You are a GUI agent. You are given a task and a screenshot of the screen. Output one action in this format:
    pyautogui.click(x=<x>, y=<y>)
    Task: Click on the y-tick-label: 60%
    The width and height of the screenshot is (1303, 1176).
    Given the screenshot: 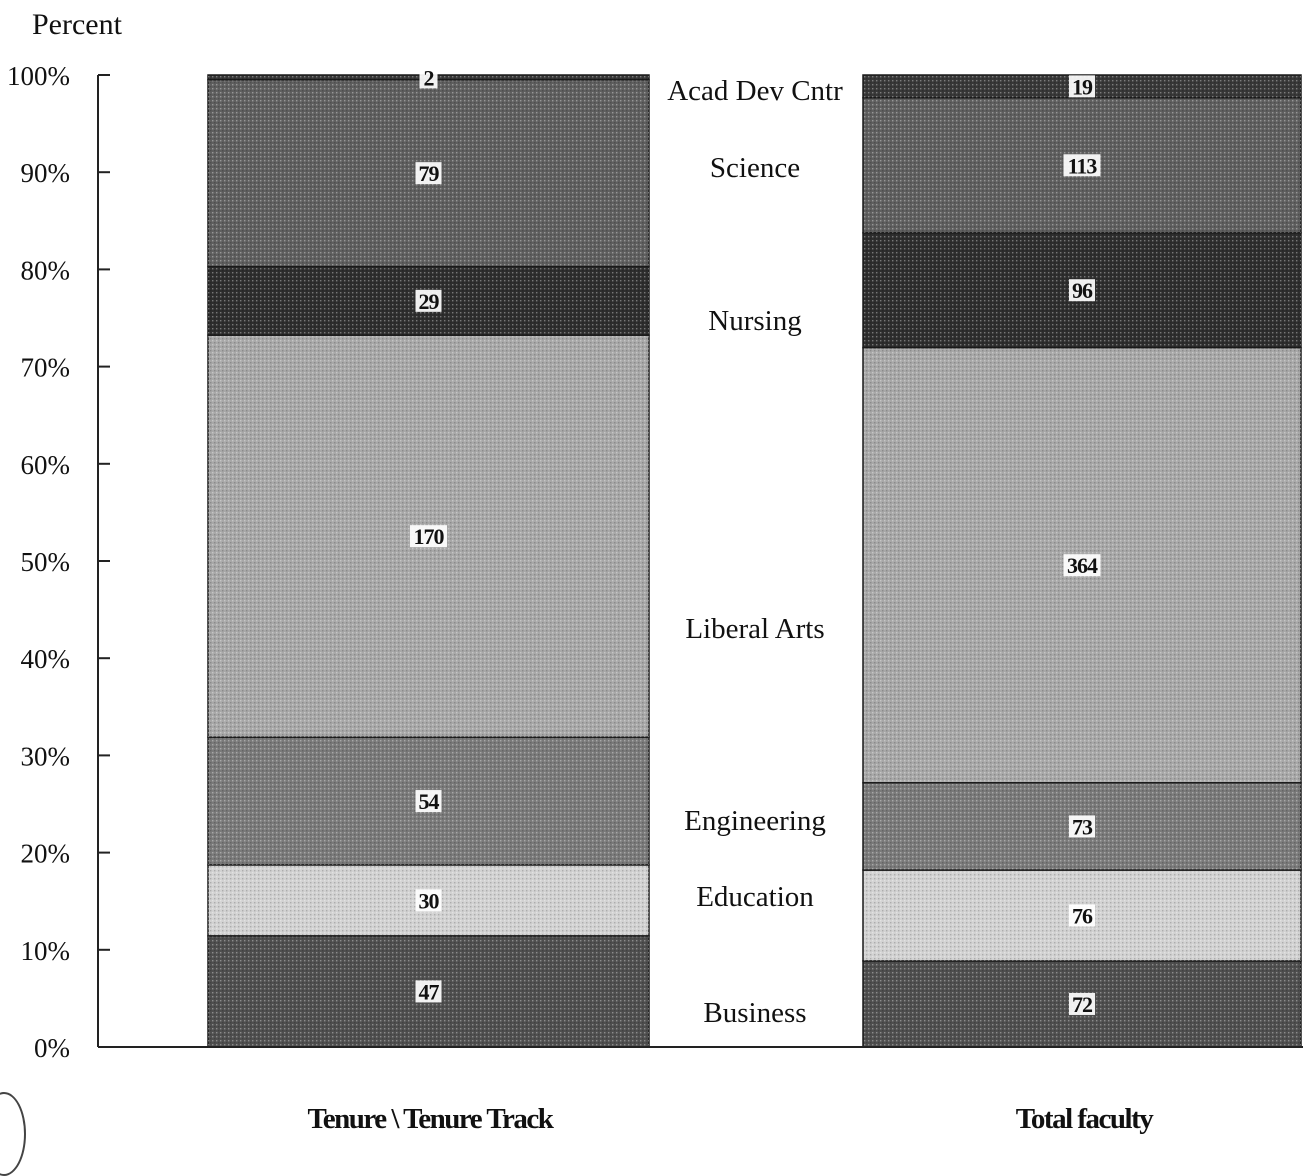 What is the action you would take?
    pyautogui.click(x=46, y=465)
    